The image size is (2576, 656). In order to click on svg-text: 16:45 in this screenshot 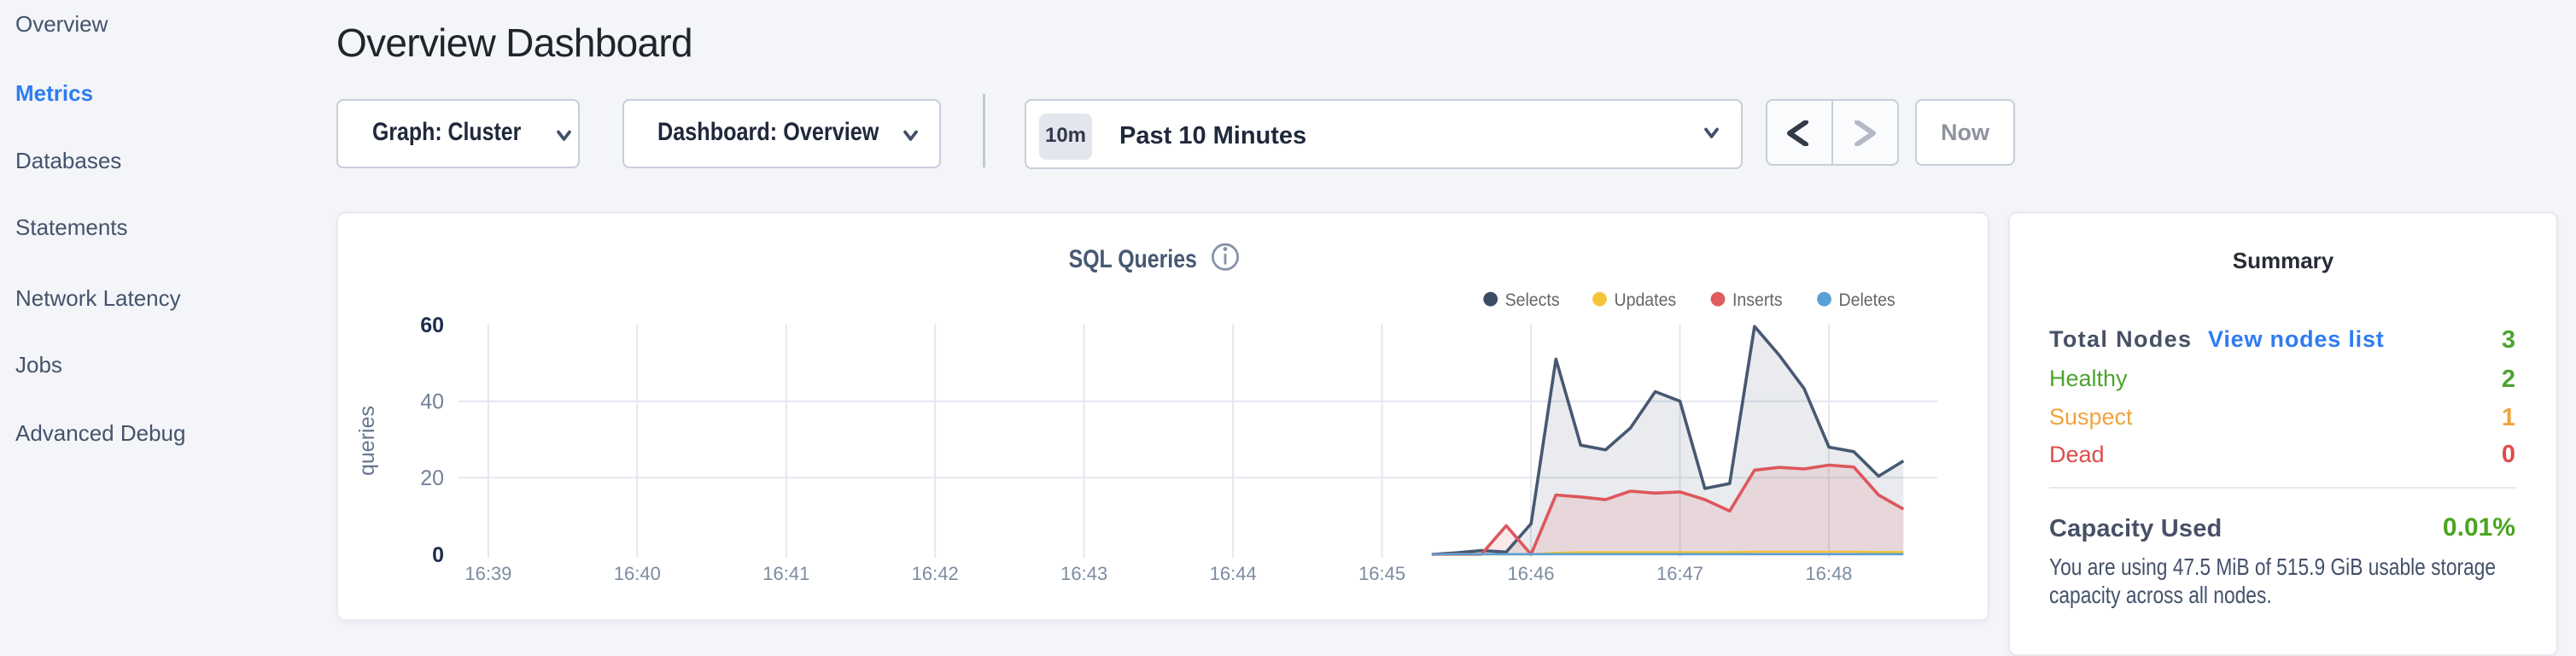, I will do `click(1381, 573)`.